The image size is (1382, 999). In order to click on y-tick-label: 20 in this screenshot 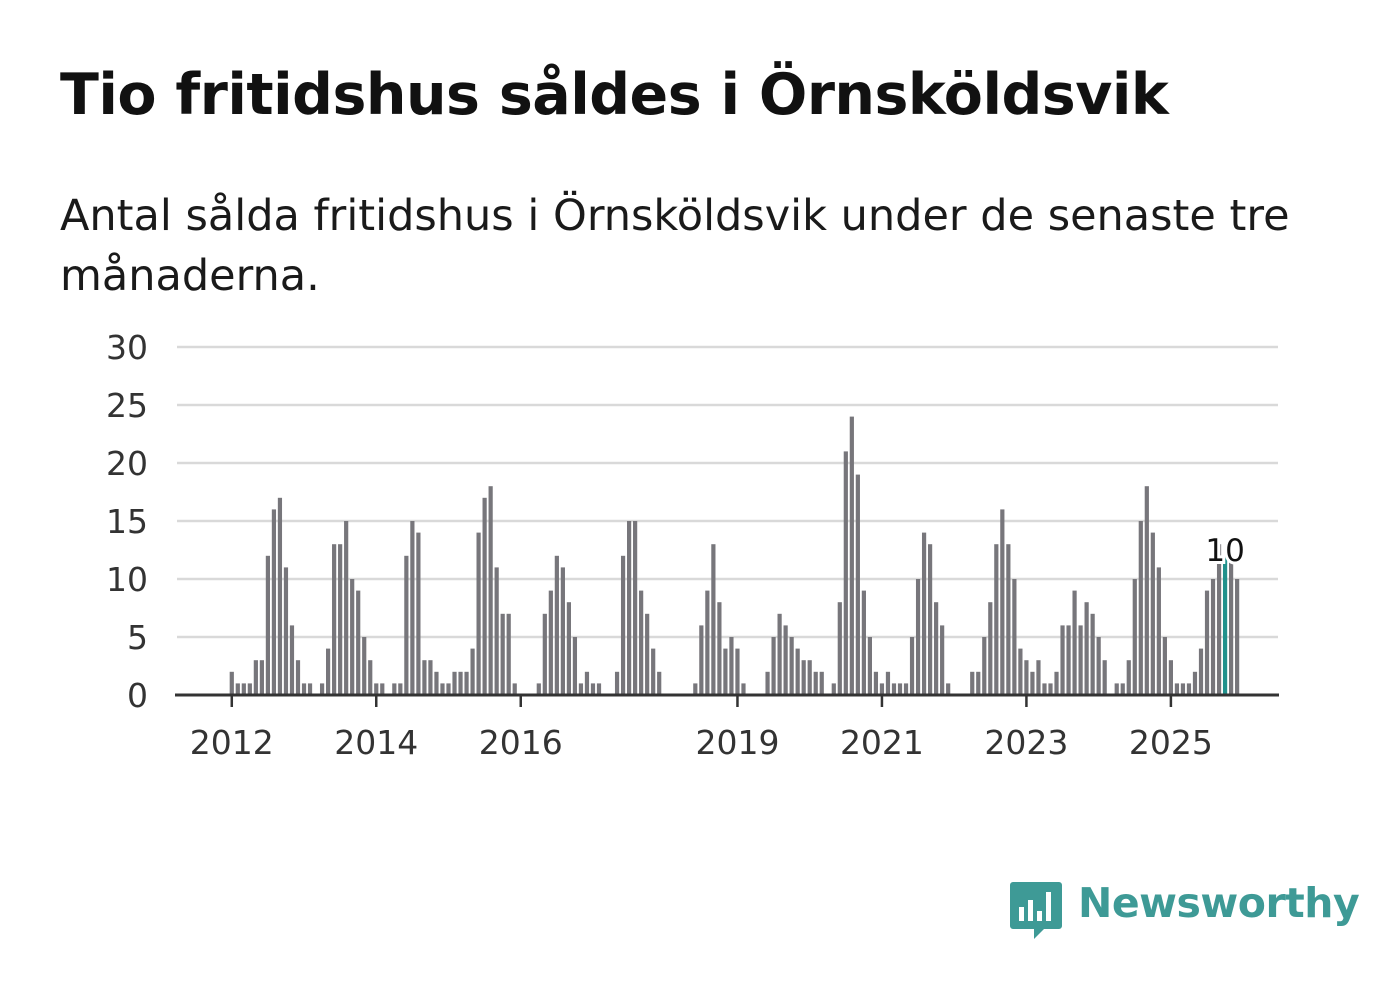, I will do `click(127, 463)`.